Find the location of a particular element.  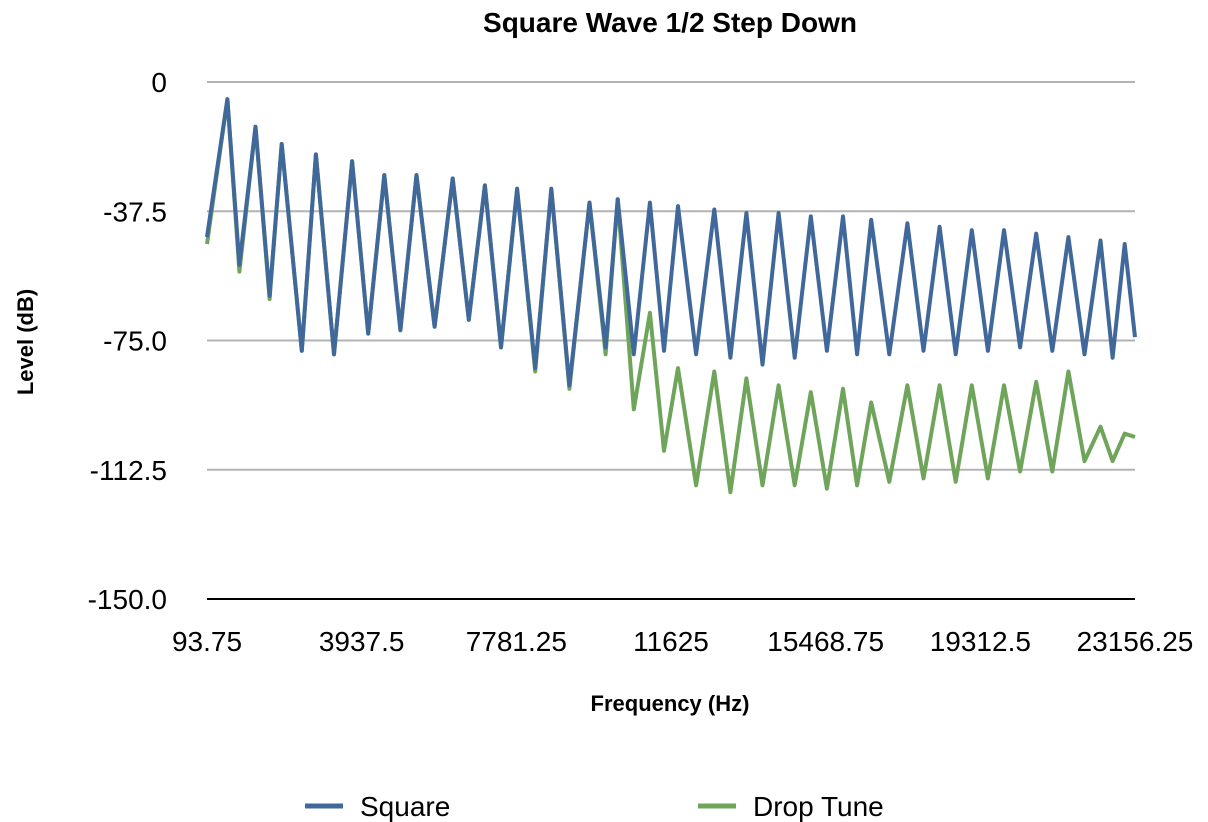

y-tick-label: -75.0 is located at coordinates (135, 341).